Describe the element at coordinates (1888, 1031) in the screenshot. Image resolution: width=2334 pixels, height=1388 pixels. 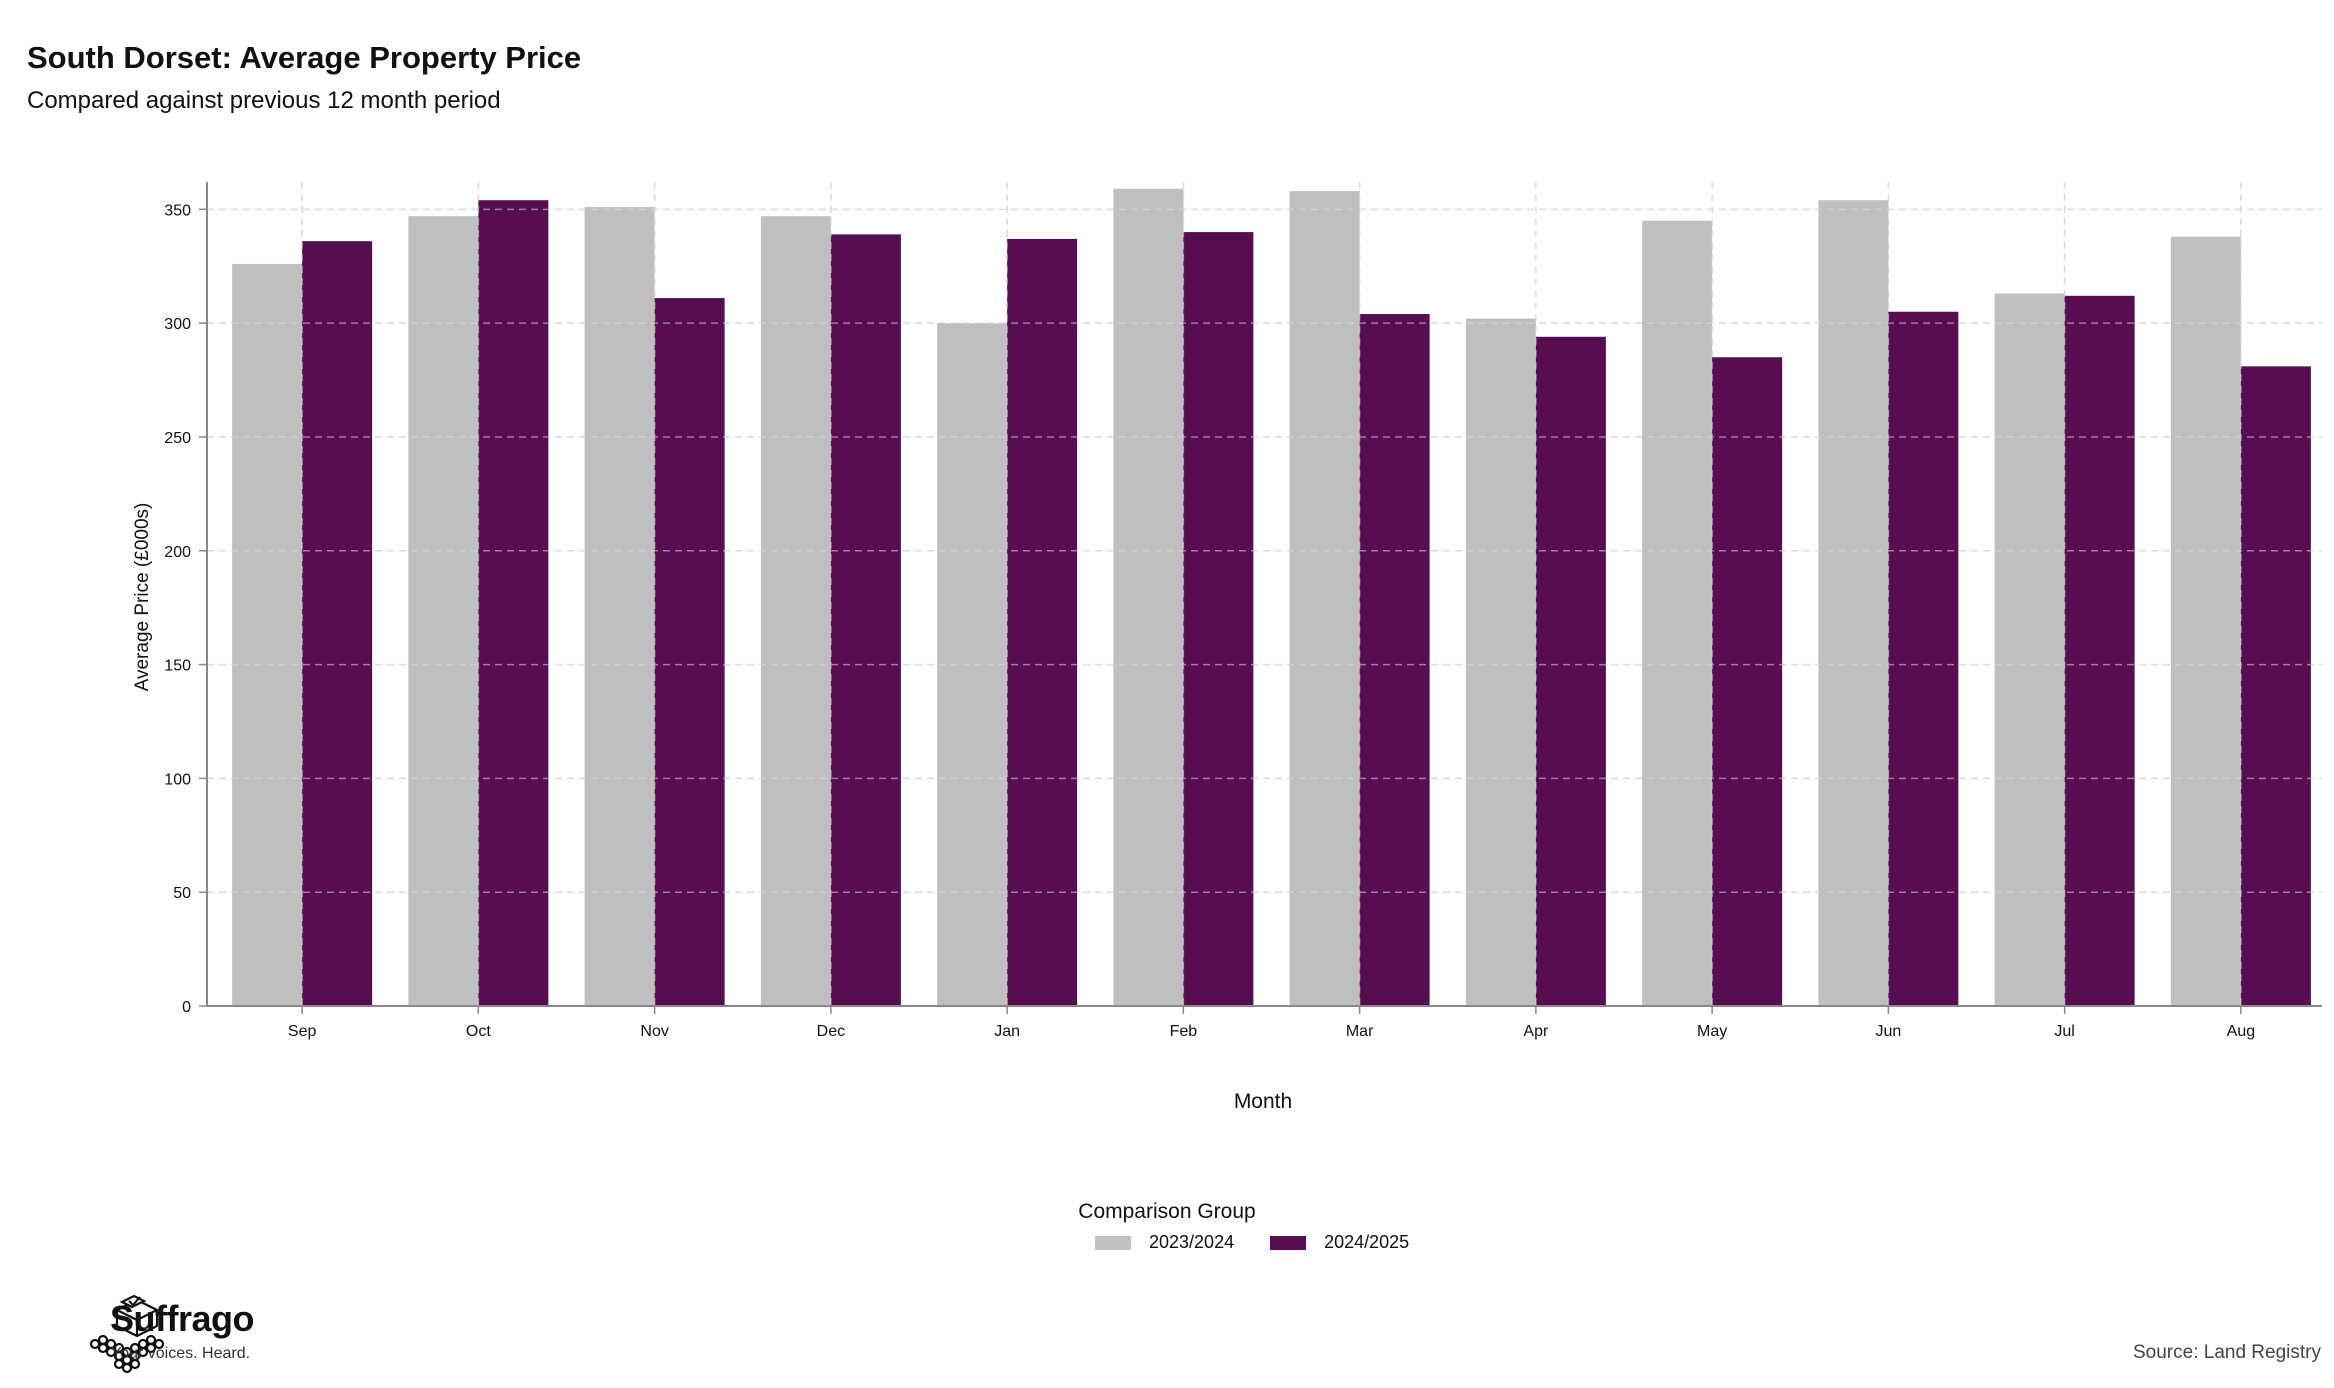
I see `x-tick-label: Jun` at that location.